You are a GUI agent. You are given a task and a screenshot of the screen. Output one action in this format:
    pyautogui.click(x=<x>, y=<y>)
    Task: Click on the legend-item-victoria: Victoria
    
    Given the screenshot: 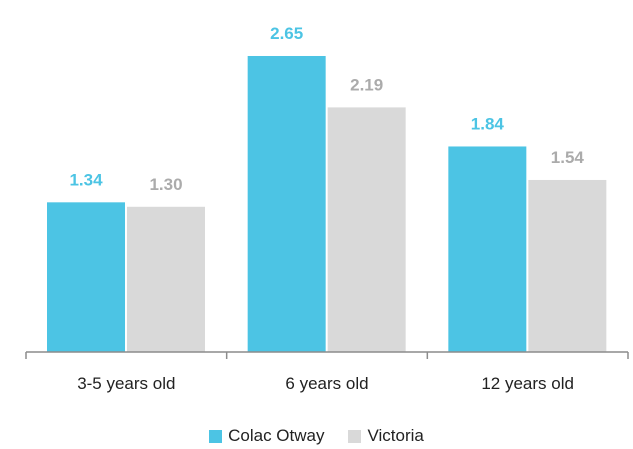 What is the action you would take?
    pyautogui.click(x=386, y=436)
    